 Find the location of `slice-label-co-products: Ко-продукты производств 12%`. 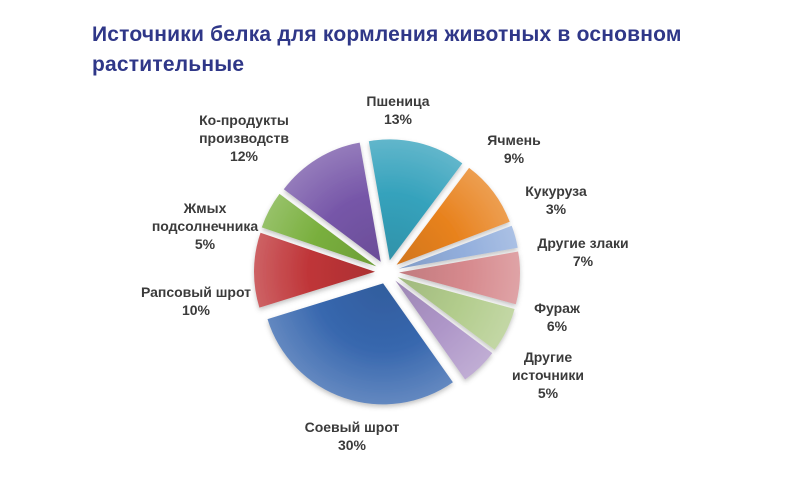

slice-label-co-products: Ко-продукты производств 12% is located at coordinates (244, 138).